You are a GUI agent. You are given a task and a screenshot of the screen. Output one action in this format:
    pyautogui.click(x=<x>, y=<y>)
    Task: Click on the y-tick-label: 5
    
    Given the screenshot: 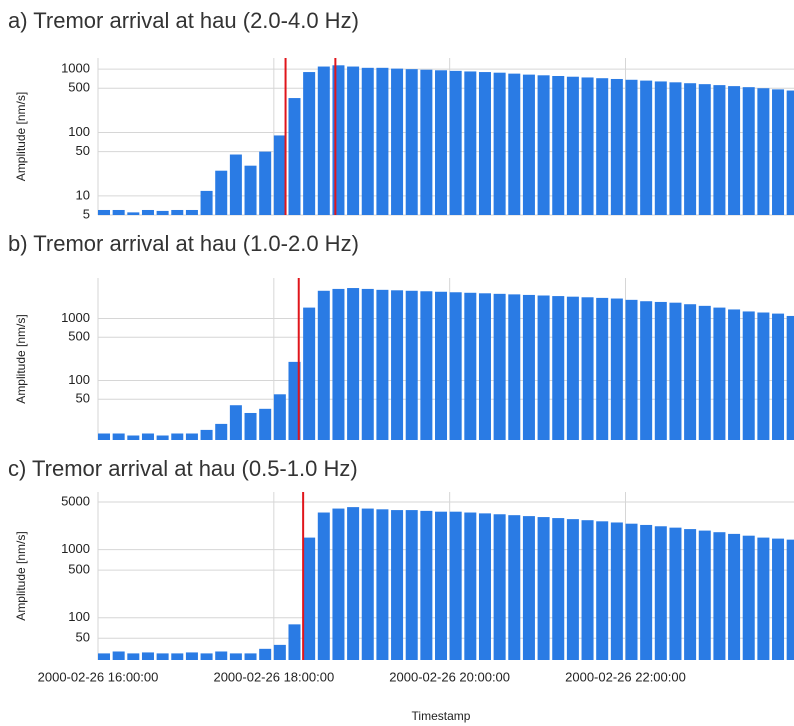 What is the action you would take?
    pyautogui.click(x=86, y=213)
    